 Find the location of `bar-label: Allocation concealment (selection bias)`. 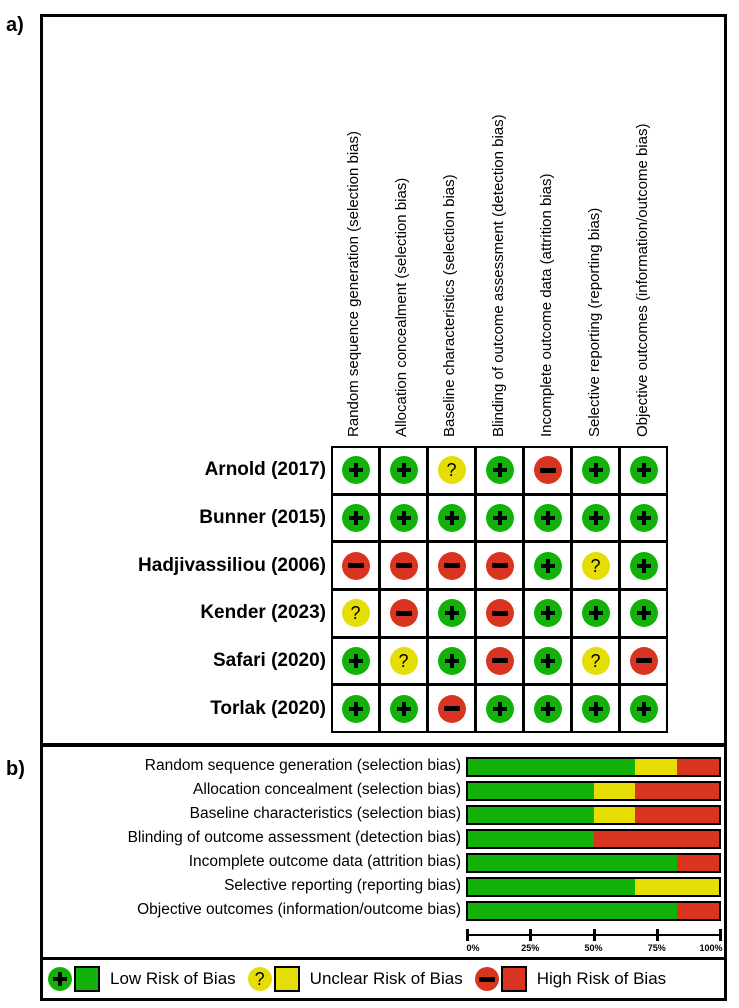

bar-label: Allocation concealment (selection bias) is located at coordinates (327, 789).